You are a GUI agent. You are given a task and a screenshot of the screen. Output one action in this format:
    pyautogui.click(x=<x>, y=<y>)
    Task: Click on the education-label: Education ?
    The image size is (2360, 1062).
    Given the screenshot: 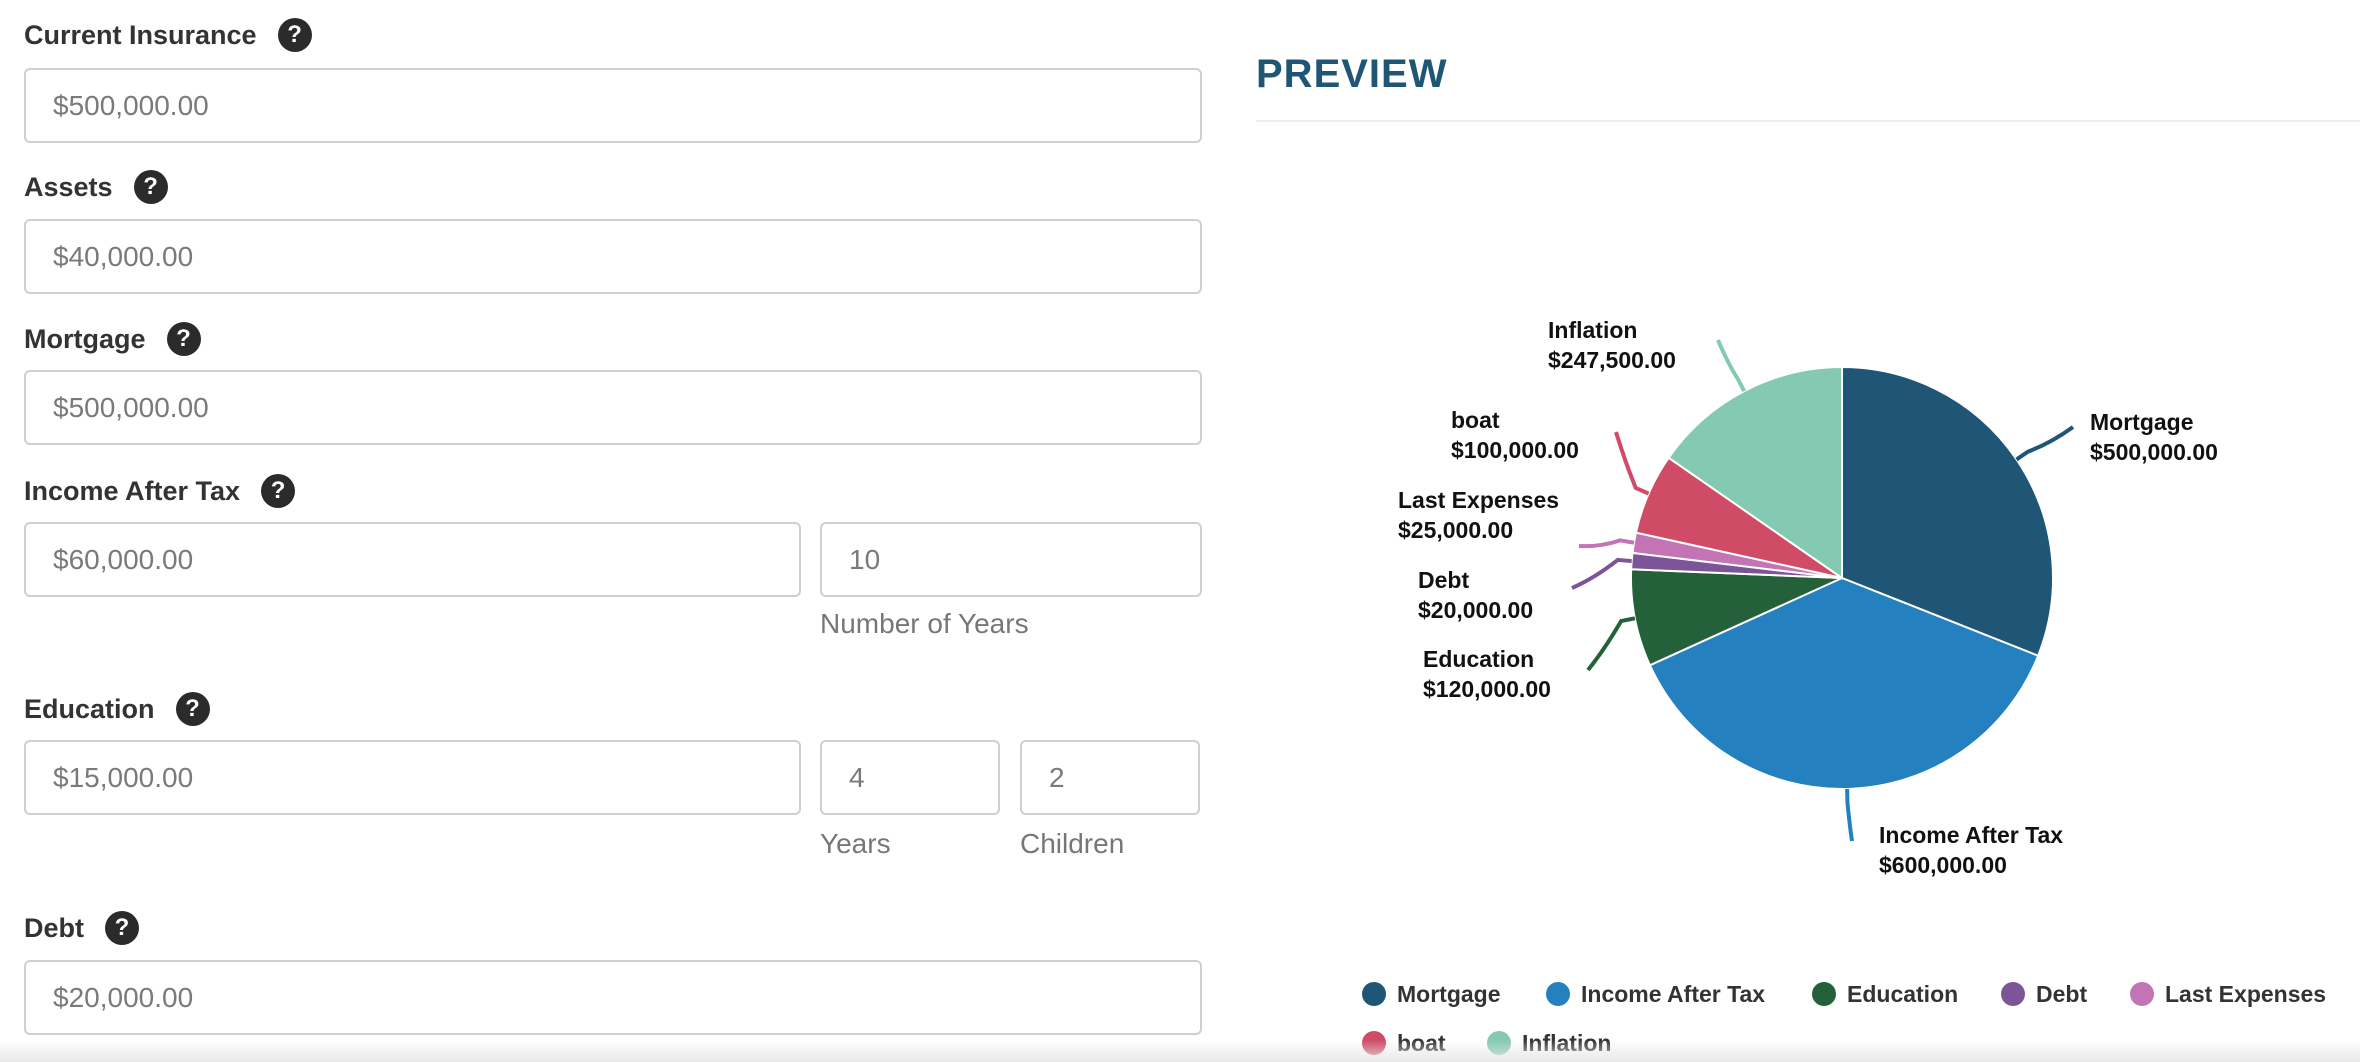 What is the action you would take?
    pyautogui.click(x=117, y=709)
    